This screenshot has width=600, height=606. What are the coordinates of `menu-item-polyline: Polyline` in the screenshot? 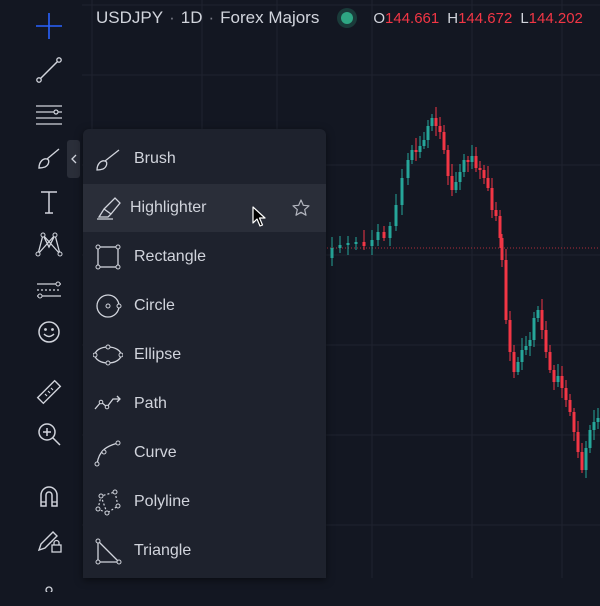 It's located at (204, 502).